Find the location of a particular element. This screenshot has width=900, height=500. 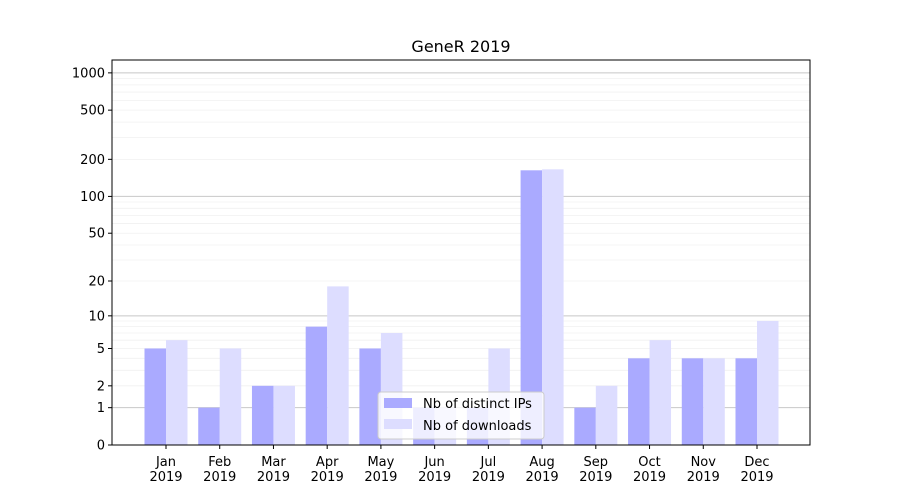

legend-swatch-downloads is located at coordinates (398, 424).